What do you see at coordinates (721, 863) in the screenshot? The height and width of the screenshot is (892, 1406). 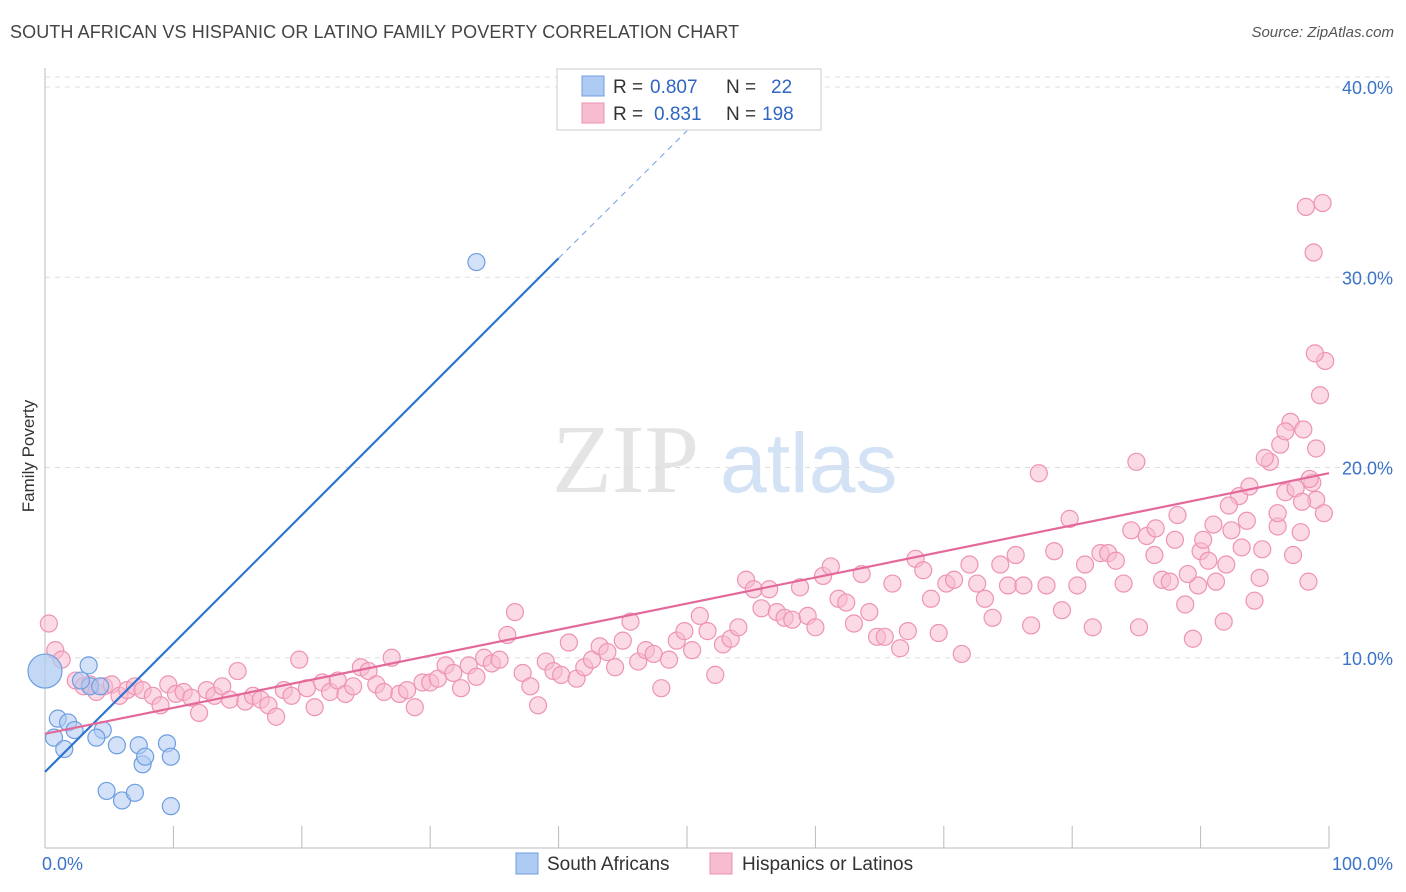 I see `bottom-legend-swatch-pink` at bounding box center [721, 863].